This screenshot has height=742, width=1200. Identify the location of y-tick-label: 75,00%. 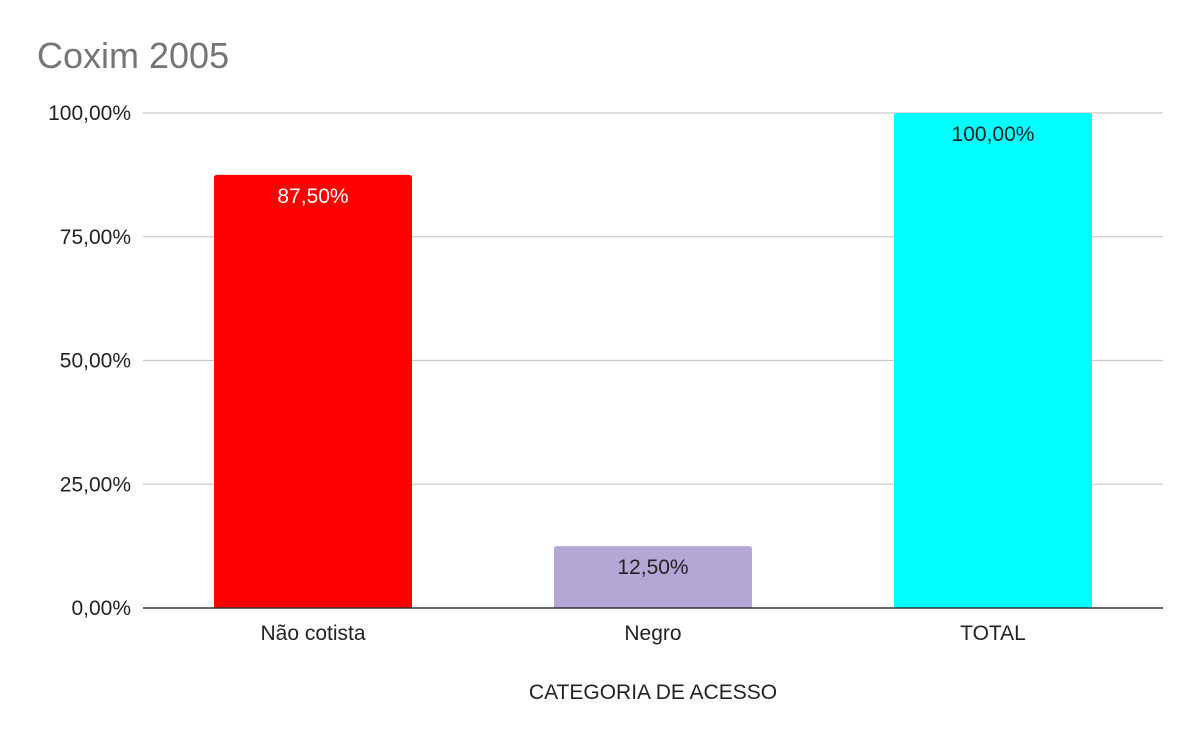
(95, 237).